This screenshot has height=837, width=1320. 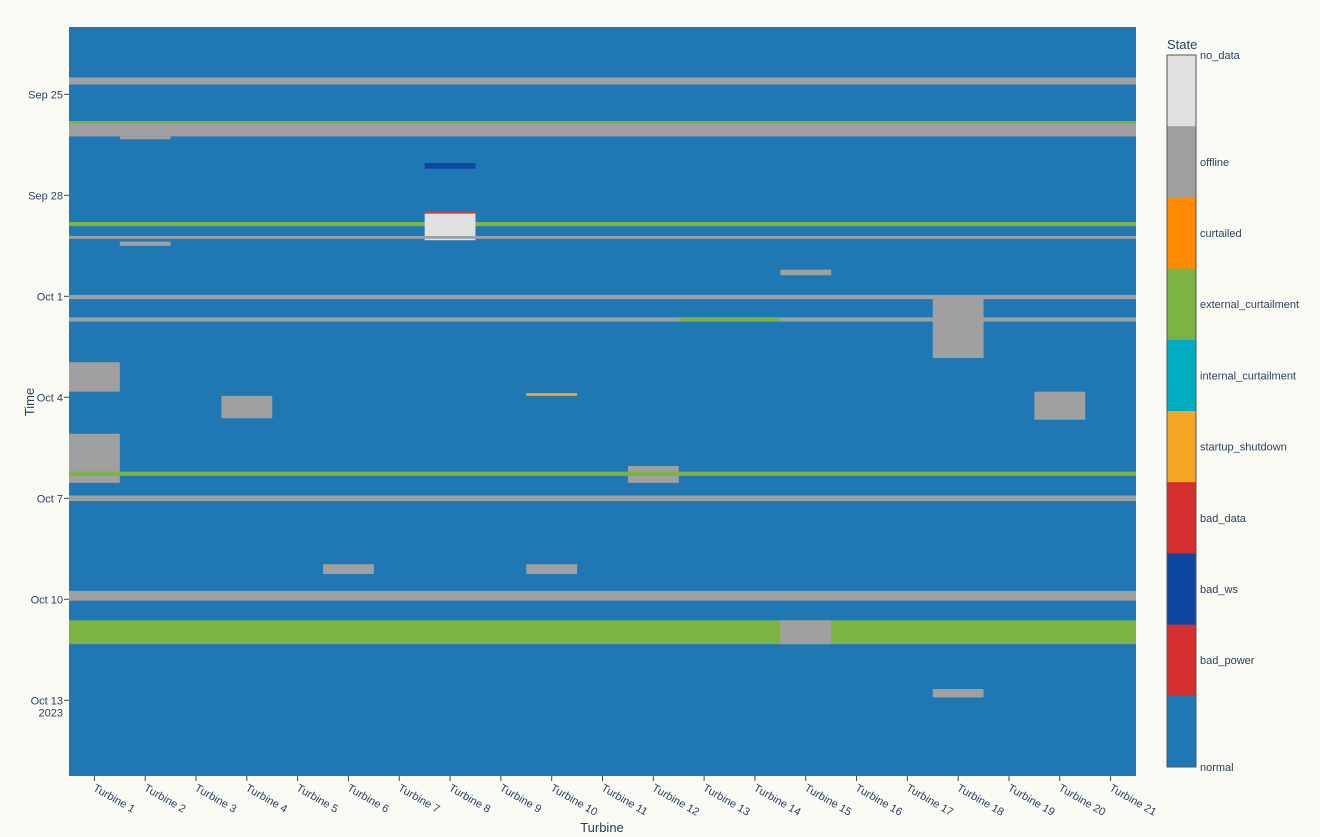 I want to click on x-tick-label-3: Turbine 4, so click(x=266, y=798).